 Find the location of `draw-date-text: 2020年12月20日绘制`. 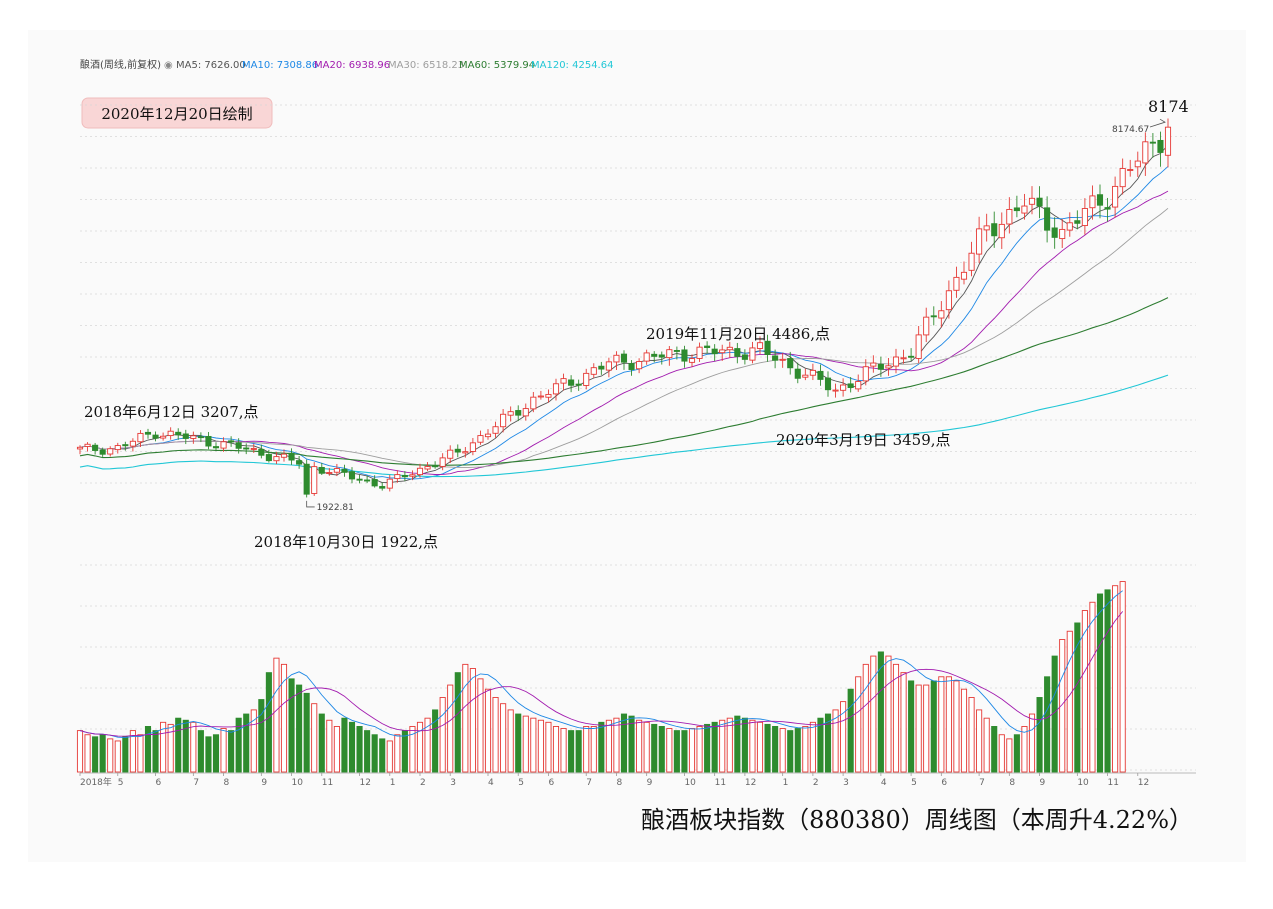

draw-date-text: 2020年12月20日绘制 is located at coordinates (176, 114).